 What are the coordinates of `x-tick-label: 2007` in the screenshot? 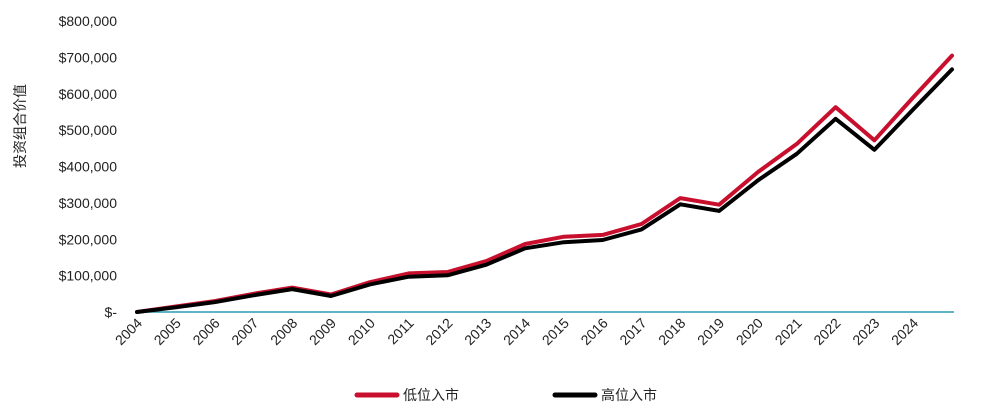 It's located at (244, 331).